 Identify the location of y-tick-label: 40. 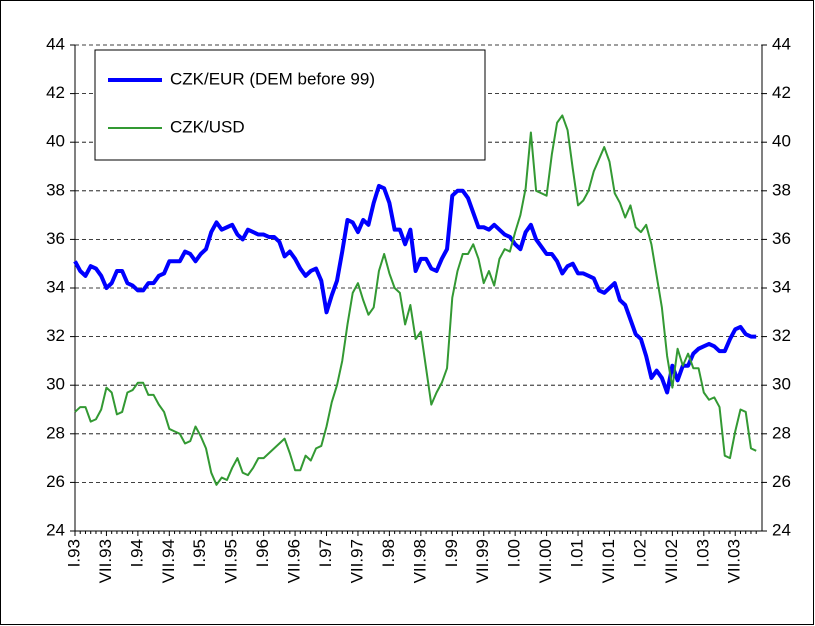
(55, 141).